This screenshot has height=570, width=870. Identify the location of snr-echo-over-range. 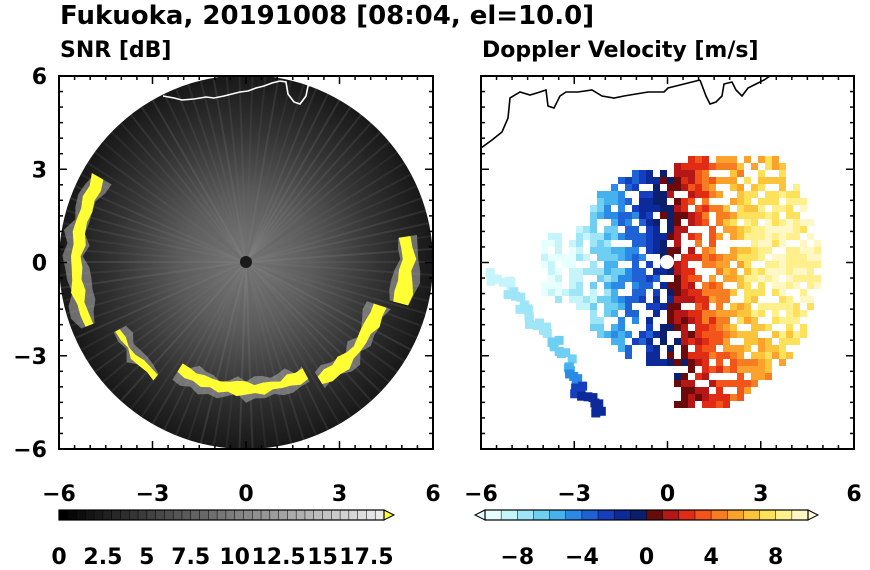
(405, 271).